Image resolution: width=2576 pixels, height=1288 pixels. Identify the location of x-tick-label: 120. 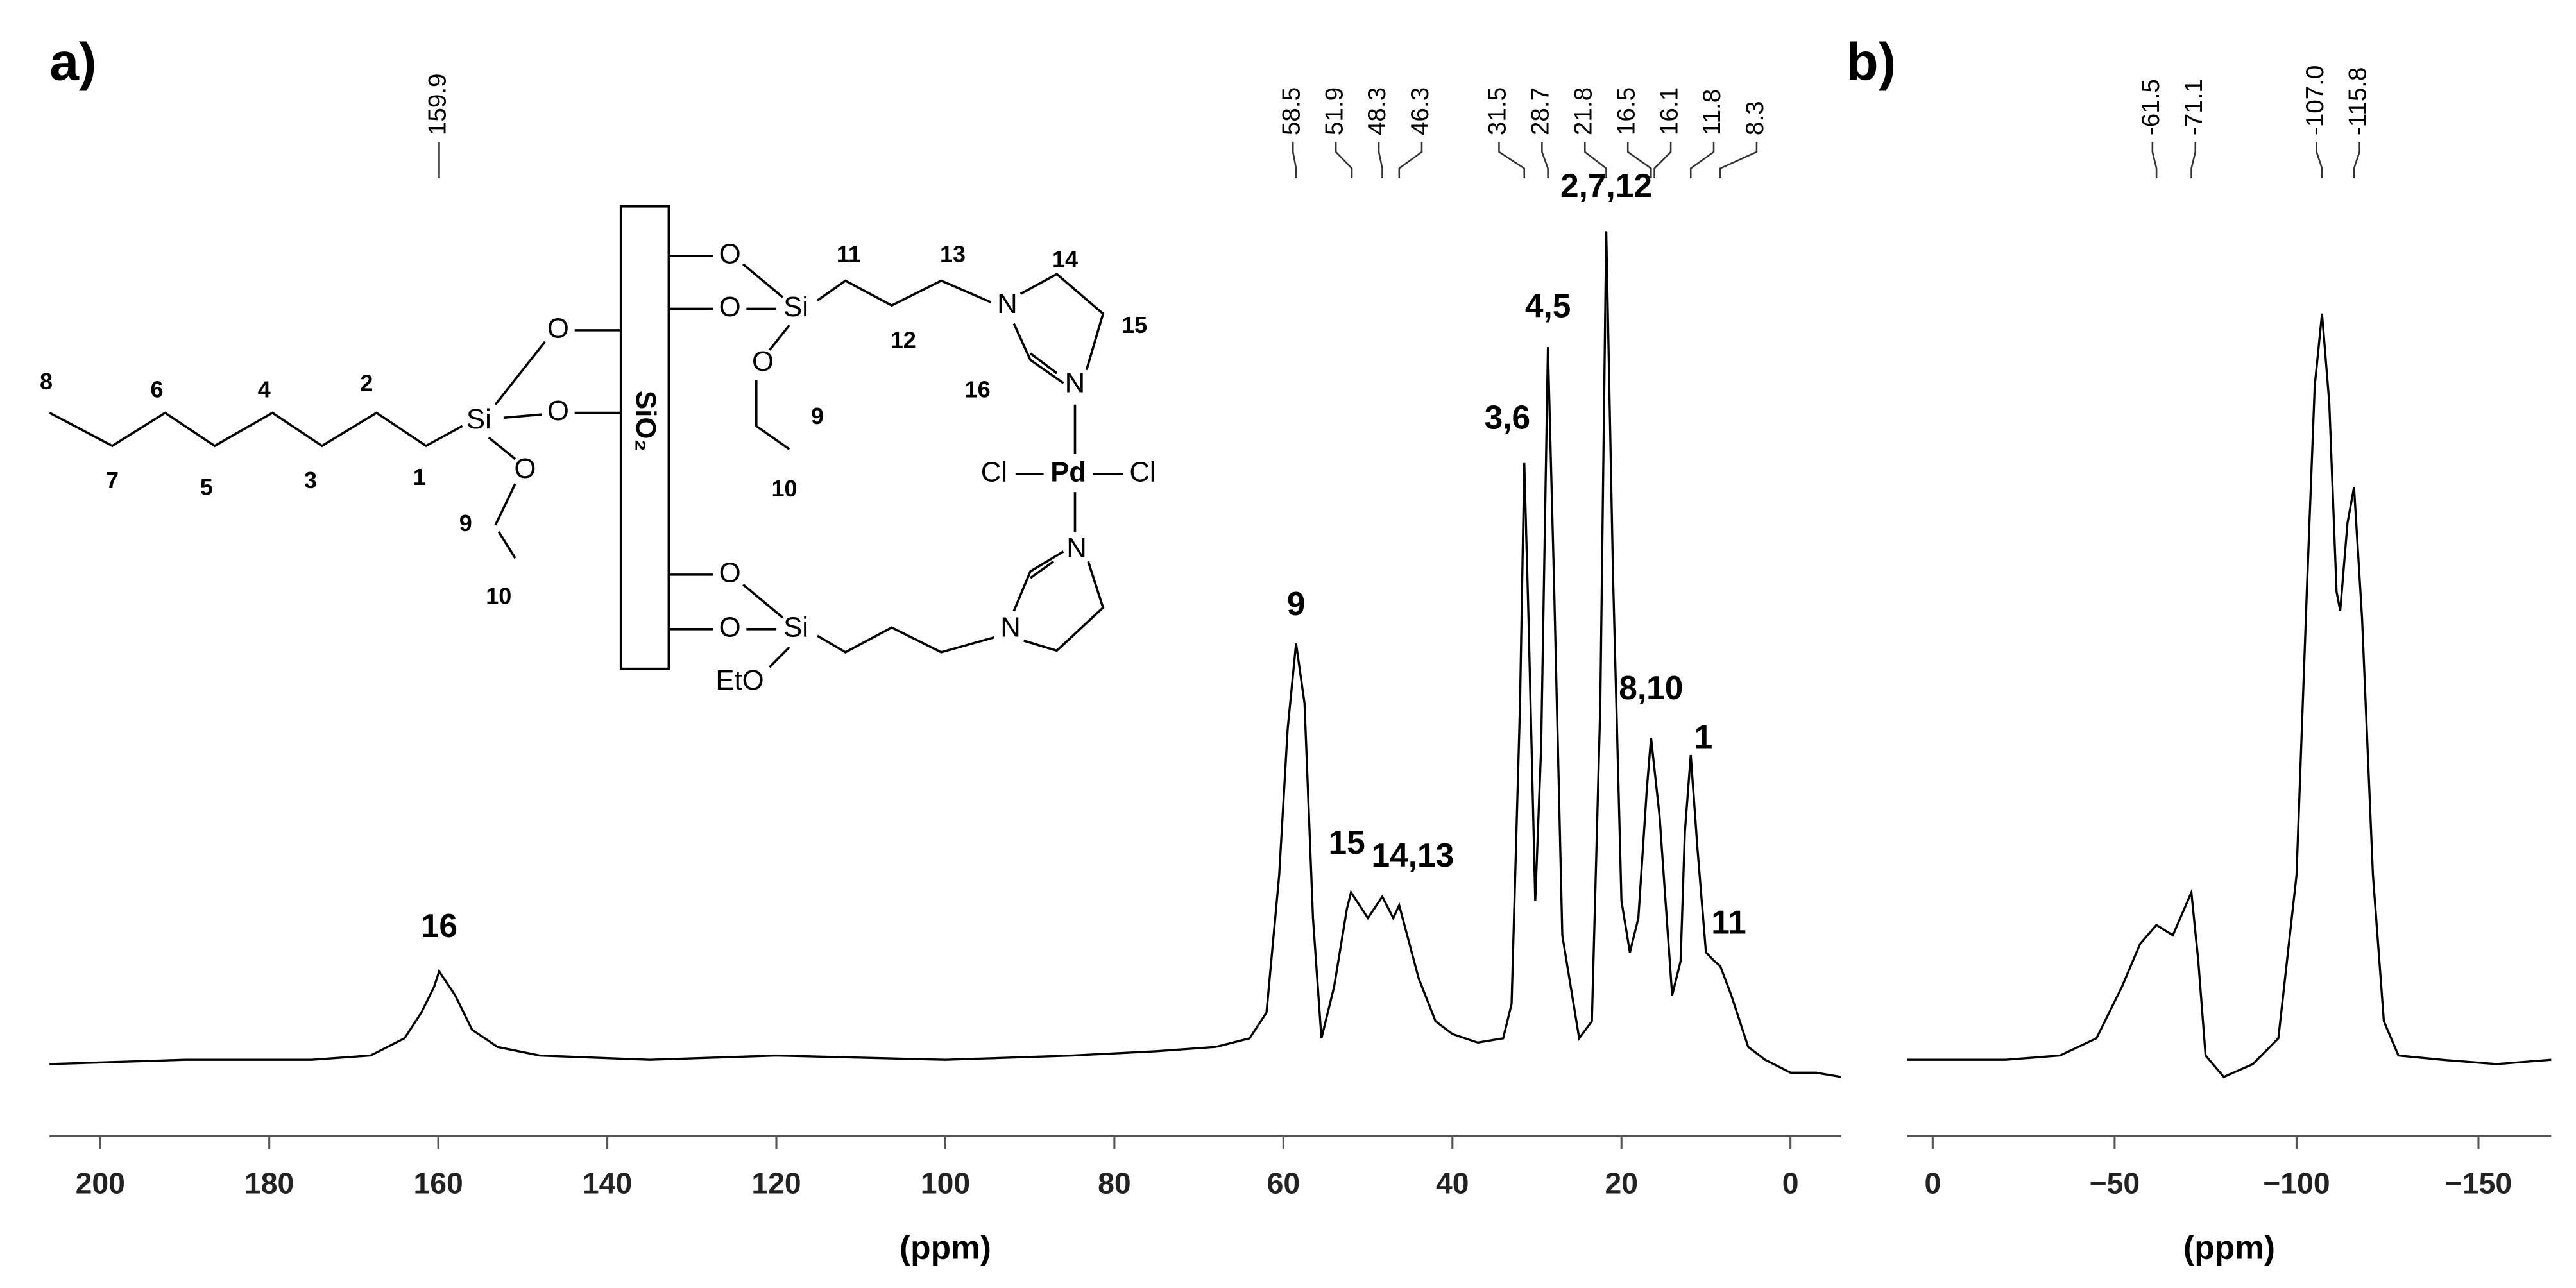
(776, 1183).